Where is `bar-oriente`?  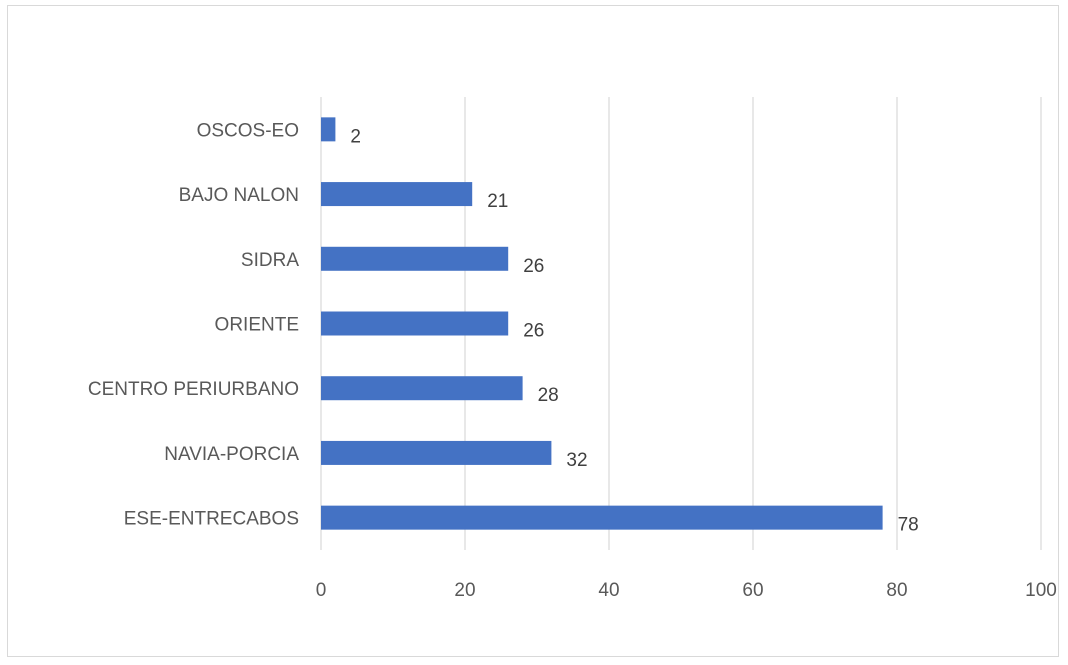 bar-oriente is located at coordinates (415, 323).